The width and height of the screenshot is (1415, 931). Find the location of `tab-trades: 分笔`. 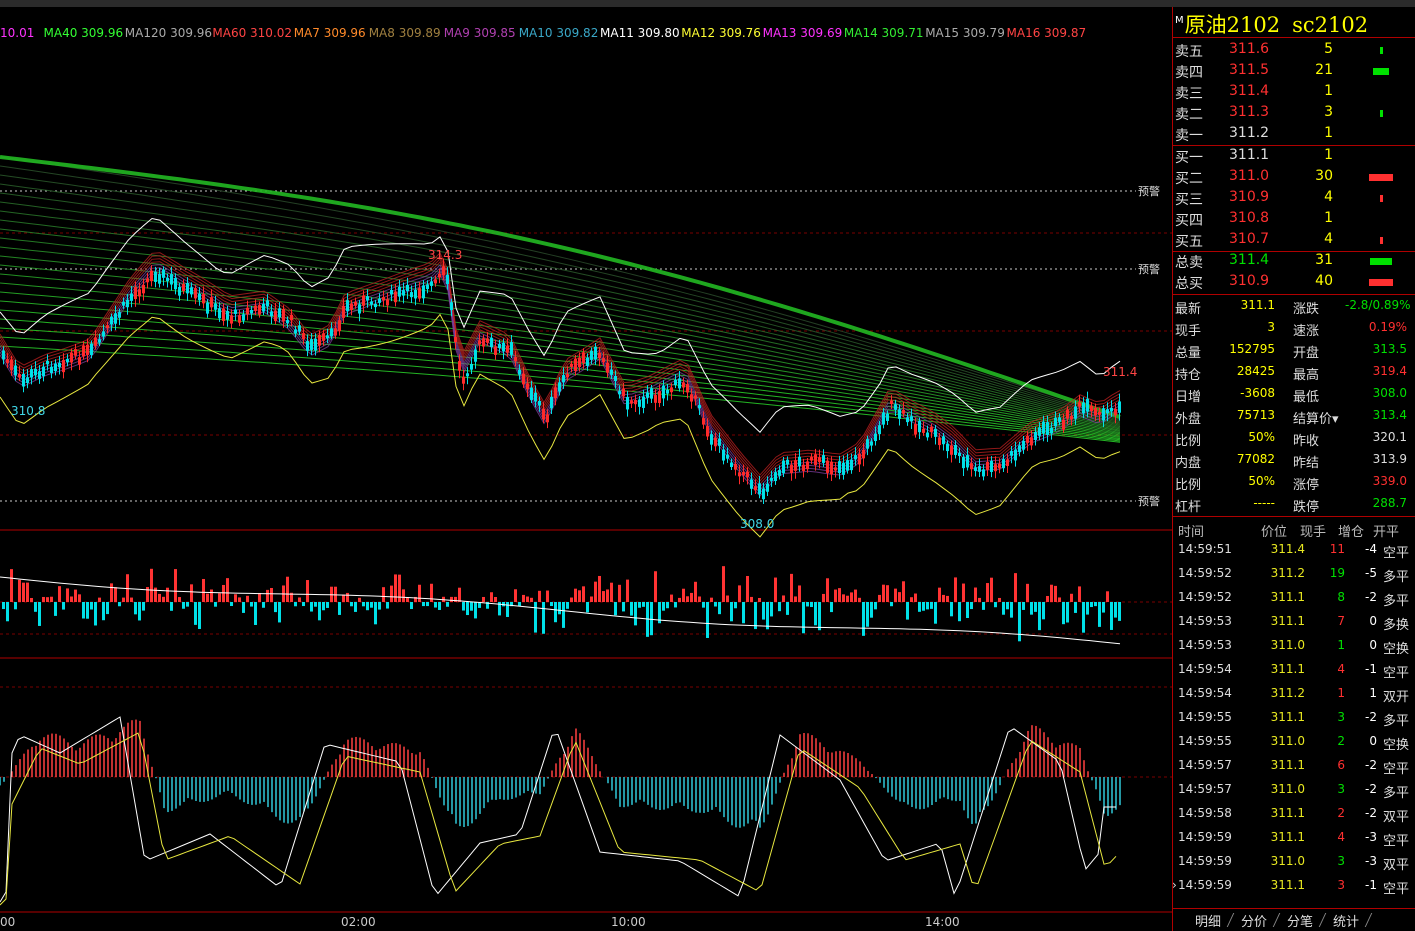

tab-trades: 分笔 is located at coordinates (1300, 920).